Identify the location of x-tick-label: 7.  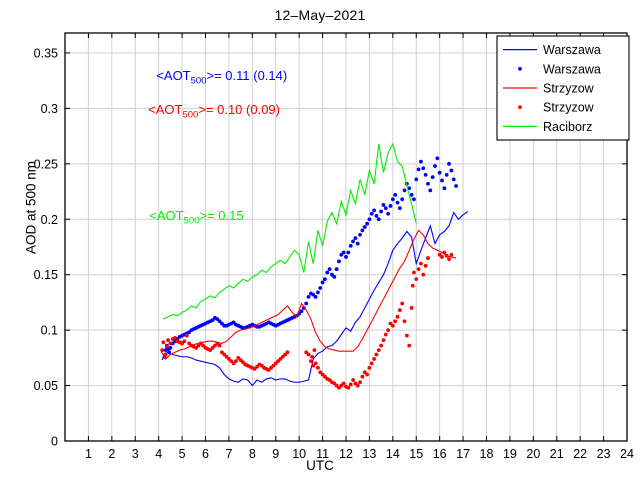
(228, 454).